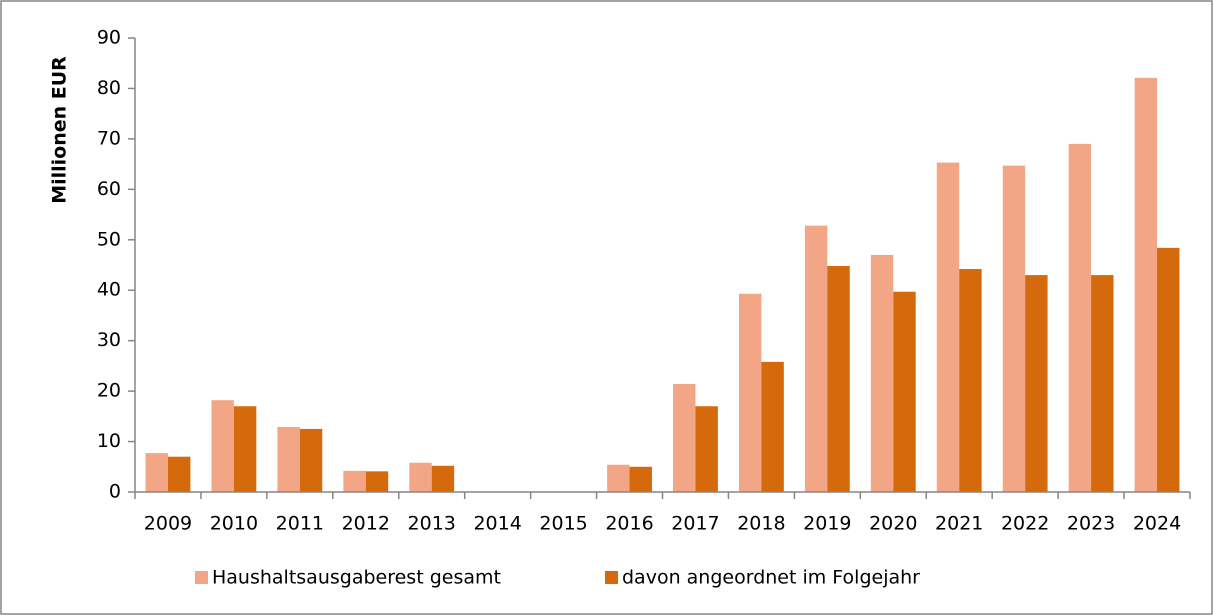 The width and height of the screenshot is (1213, 615). Describe the element at coordinates (893, 524) in the screenshot. I see `x-tick-label: 2020` at that location.